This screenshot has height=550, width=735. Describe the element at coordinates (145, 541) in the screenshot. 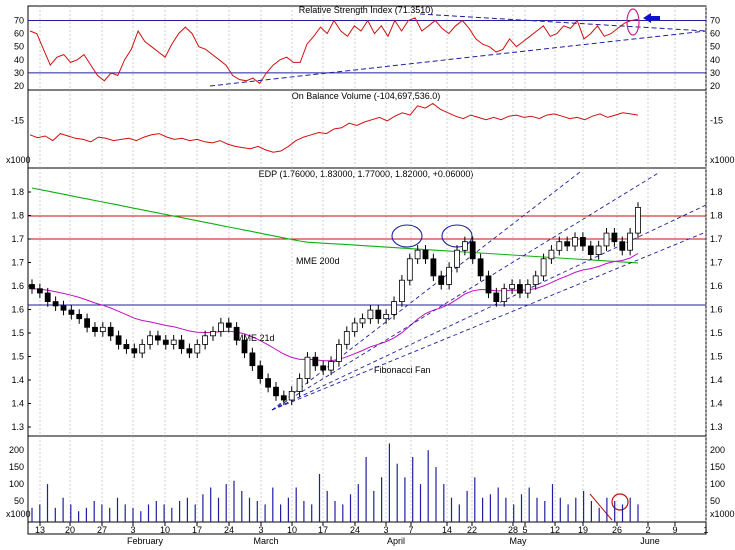

I see `month-label: February` at that location.